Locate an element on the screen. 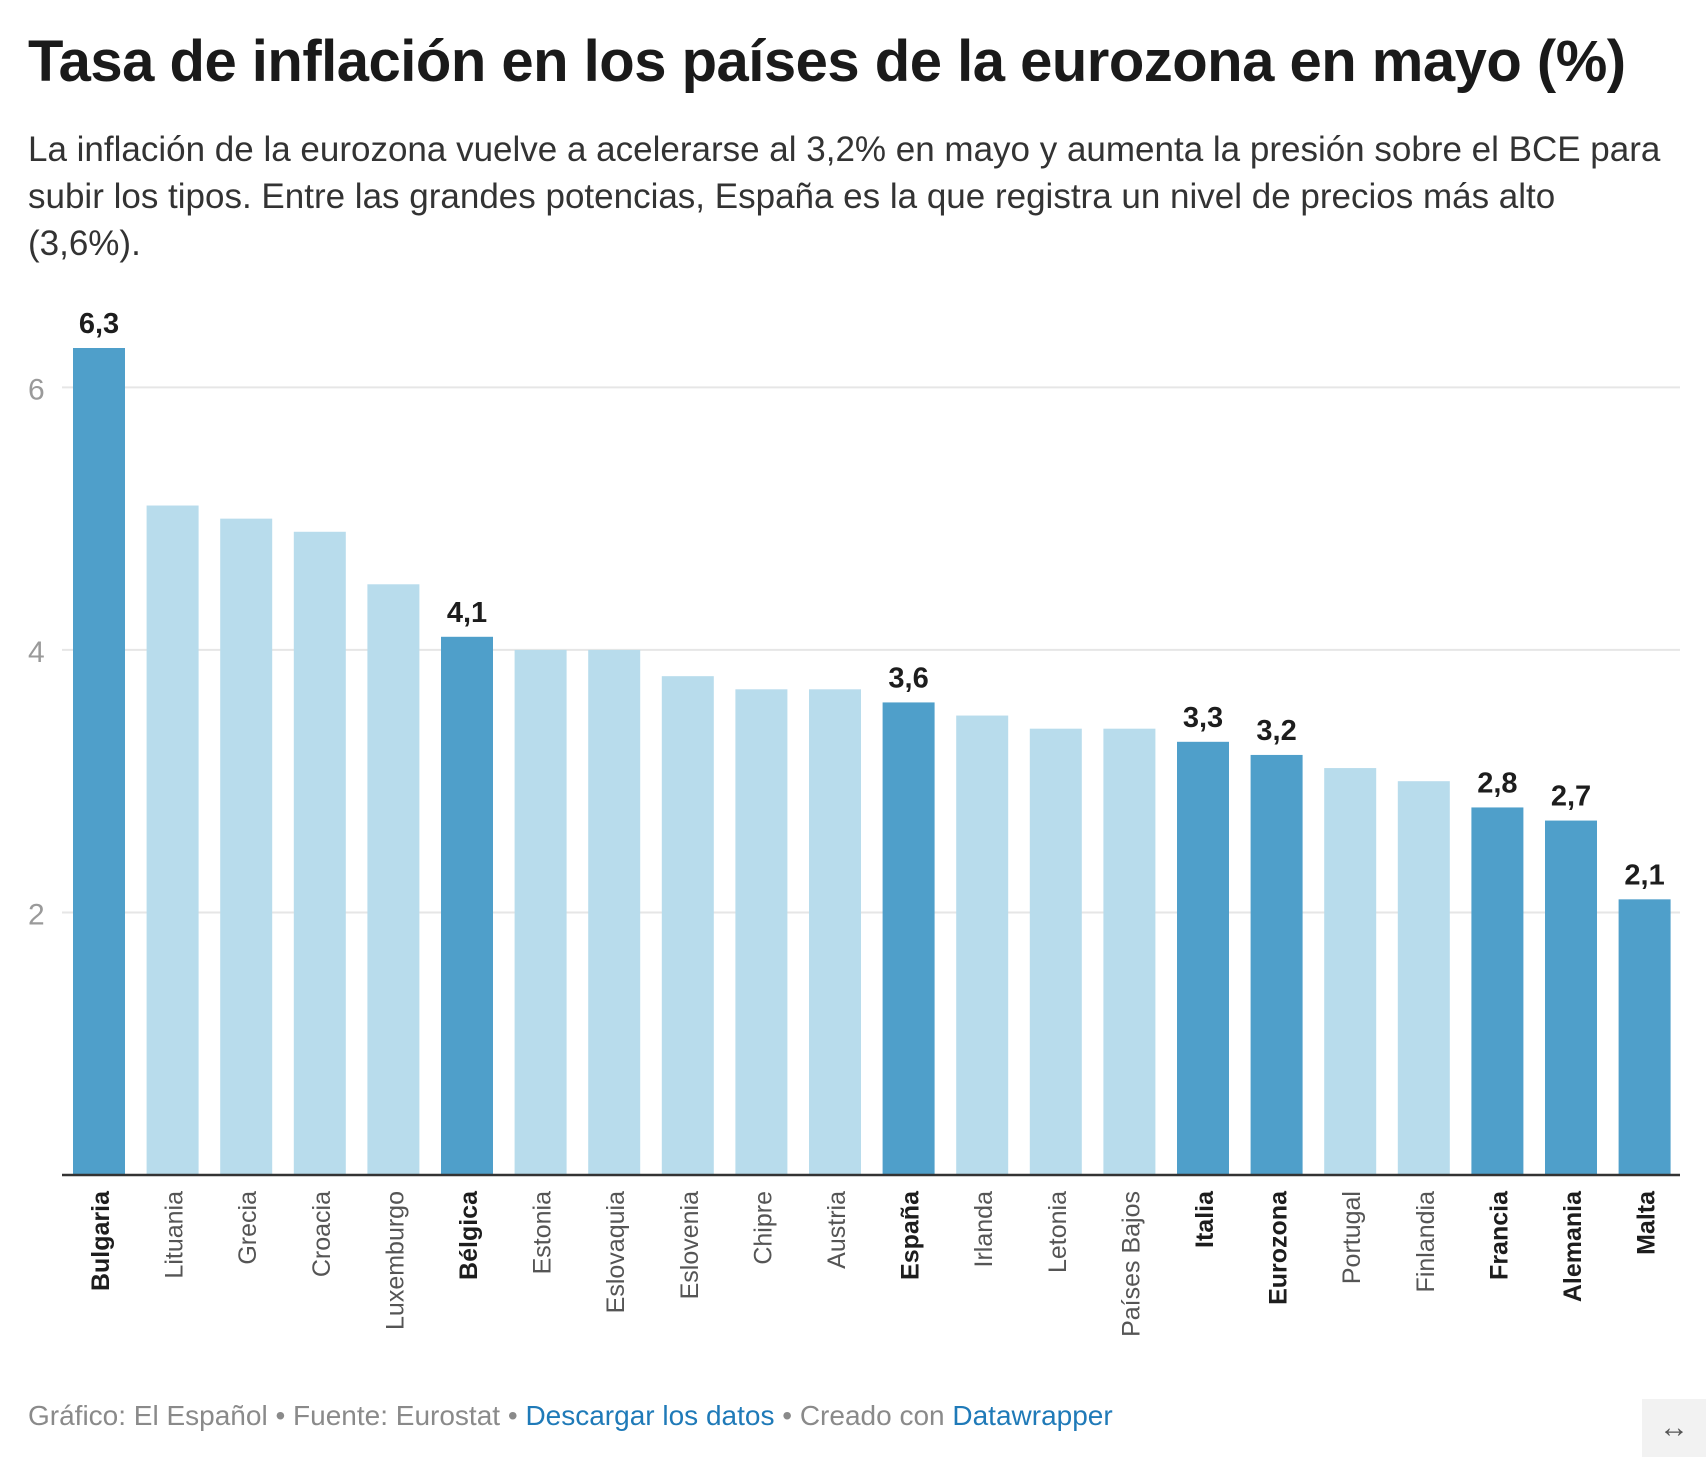  category-label: Grecia is located at coordinates (248, 1228).